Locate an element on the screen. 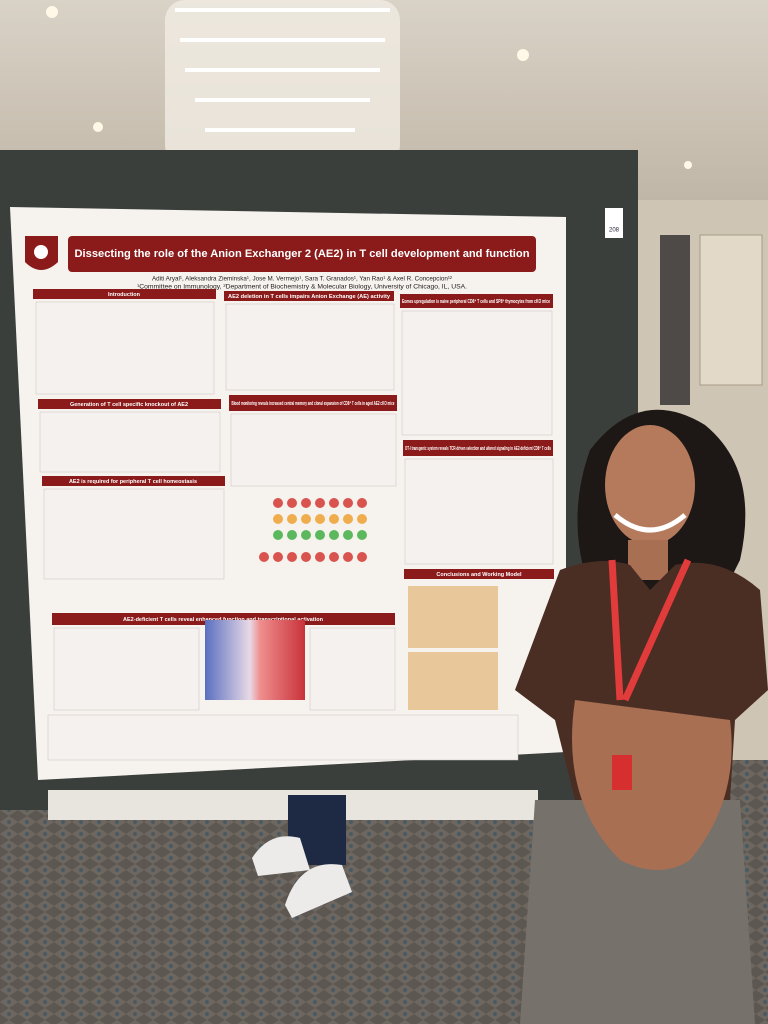 The image size is (768, 1024). wall-panel is located at coordinates (731, 310).